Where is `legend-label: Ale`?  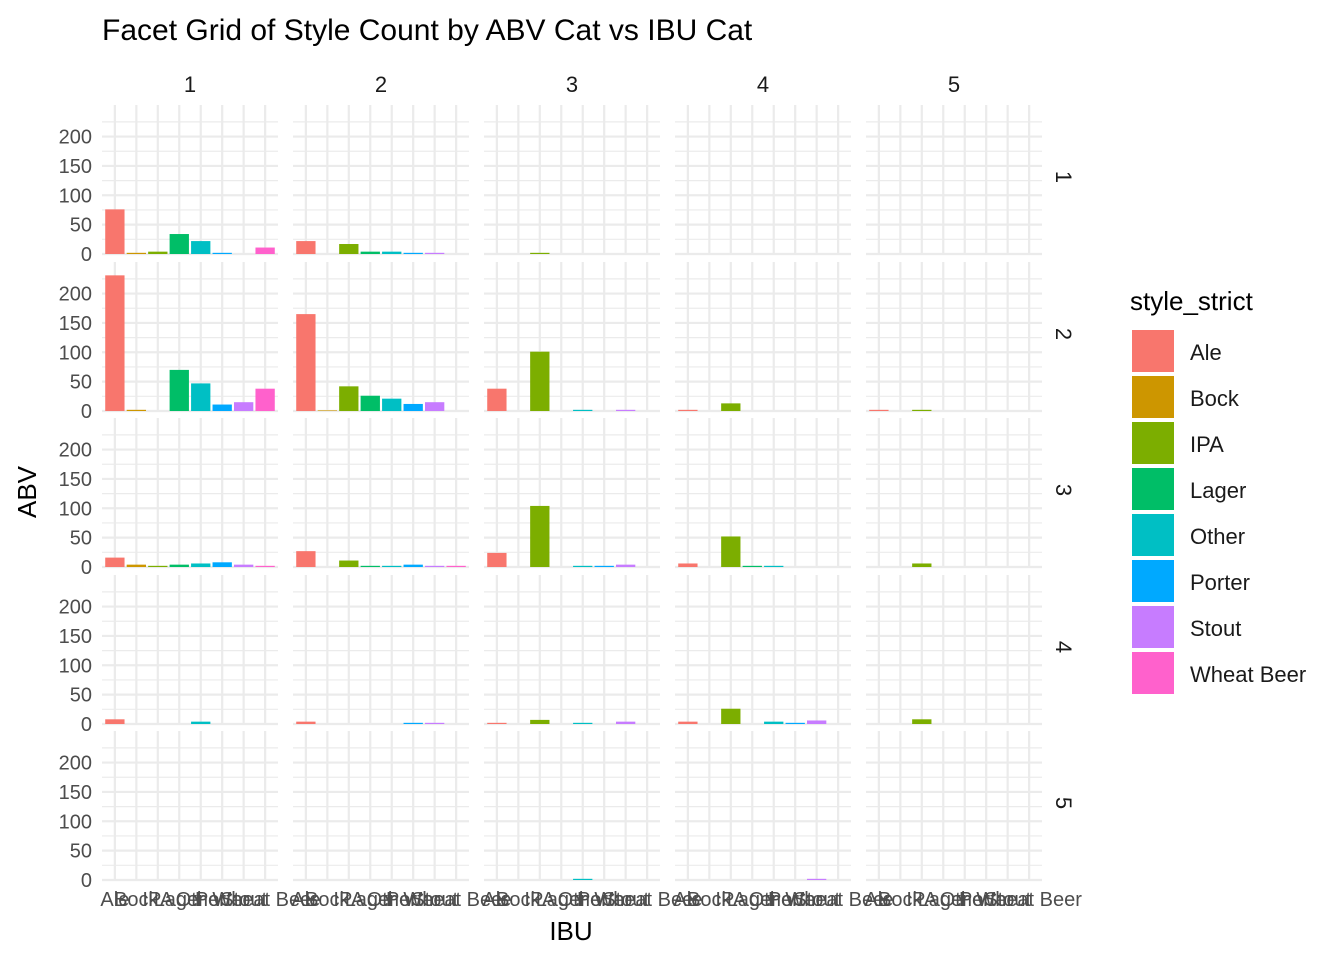
legend-label: Ale is located at coordinates (1206, 352).